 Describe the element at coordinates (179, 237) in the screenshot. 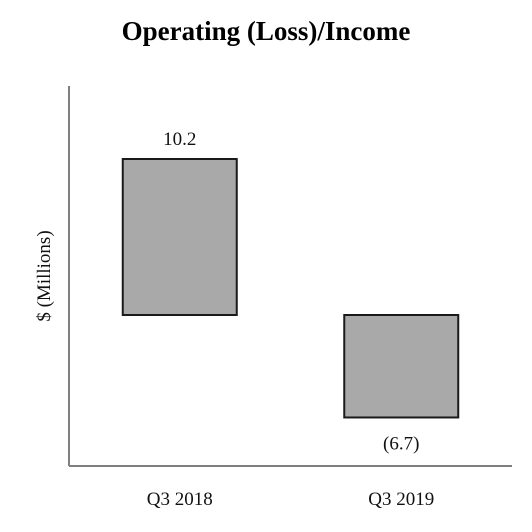

I see `bar-q3-2018` at that location.